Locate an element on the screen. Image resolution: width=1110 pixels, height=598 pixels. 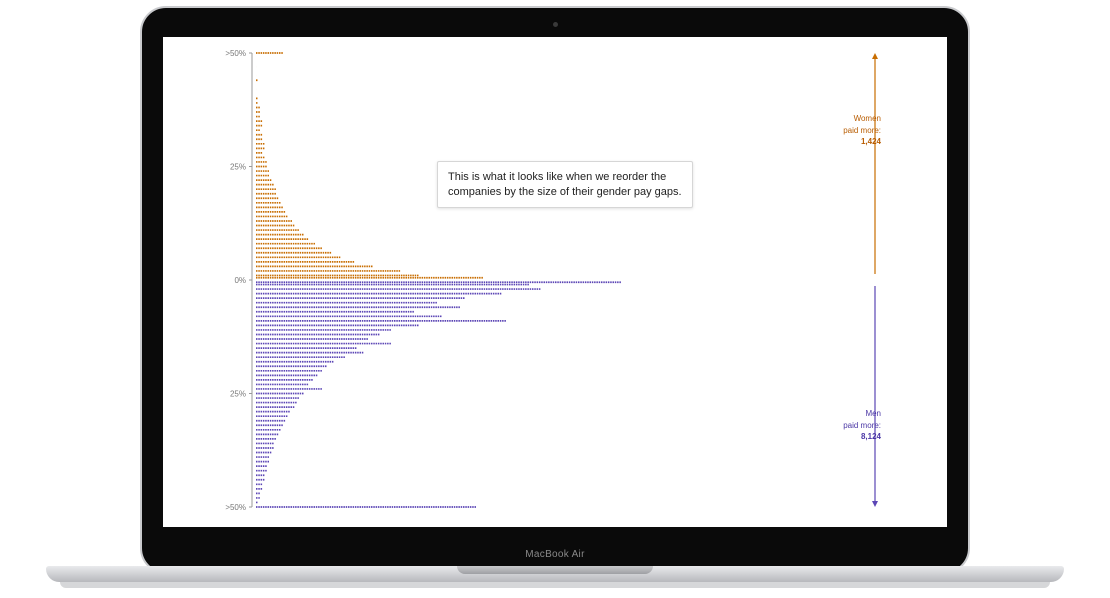
women-arrowhead-icon is located at coordinates (875, 56).